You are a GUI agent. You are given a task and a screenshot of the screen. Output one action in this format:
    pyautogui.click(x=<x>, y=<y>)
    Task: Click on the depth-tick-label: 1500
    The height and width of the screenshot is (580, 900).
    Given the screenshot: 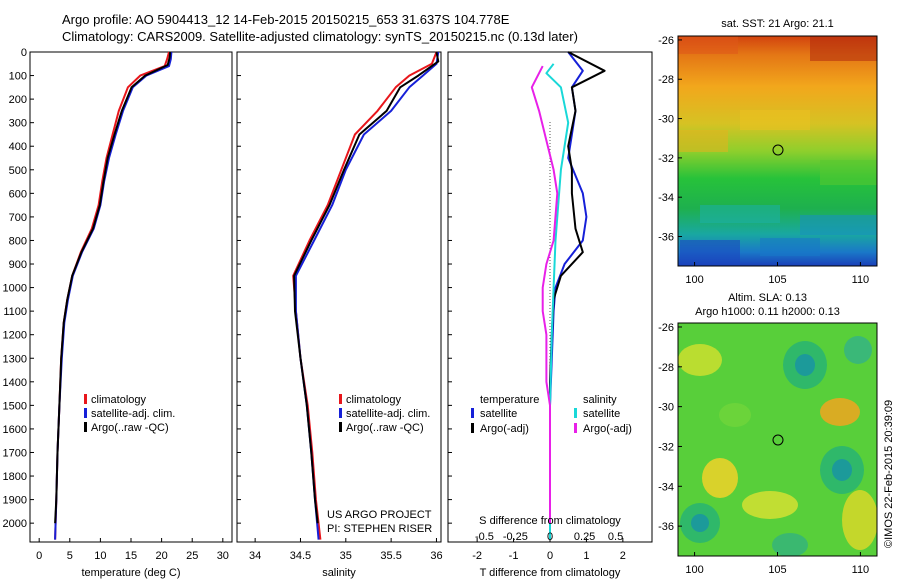 What is the action you would take?
    pyautogui.click(x=15, y=406)
    